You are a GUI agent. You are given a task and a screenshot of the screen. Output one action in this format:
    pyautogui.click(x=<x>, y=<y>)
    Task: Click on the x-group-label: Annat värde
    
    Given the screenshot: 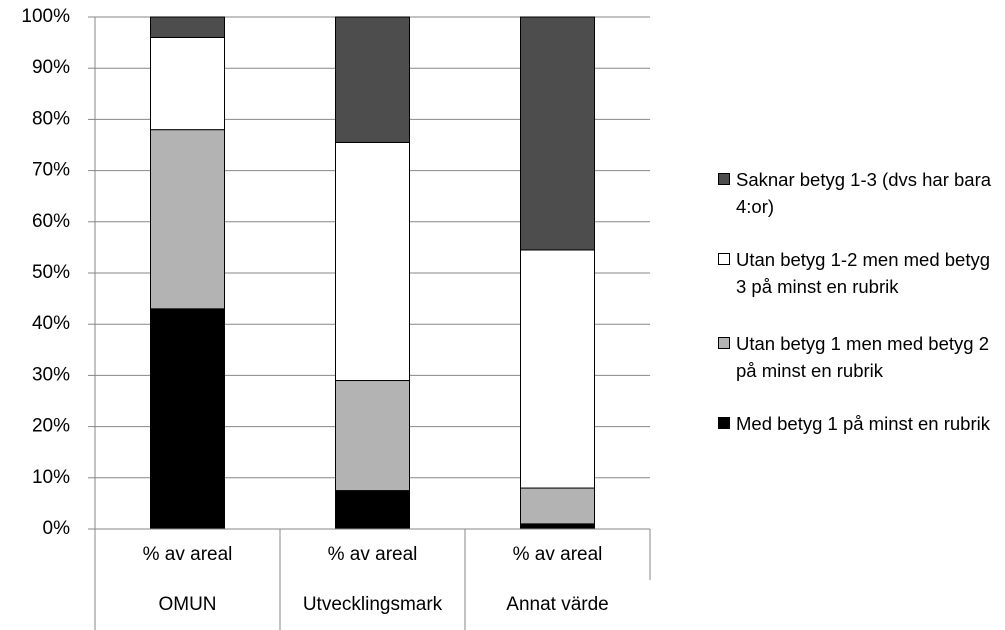 What is the action you would take?
    pyautogui.click(x=557, y=604)
    